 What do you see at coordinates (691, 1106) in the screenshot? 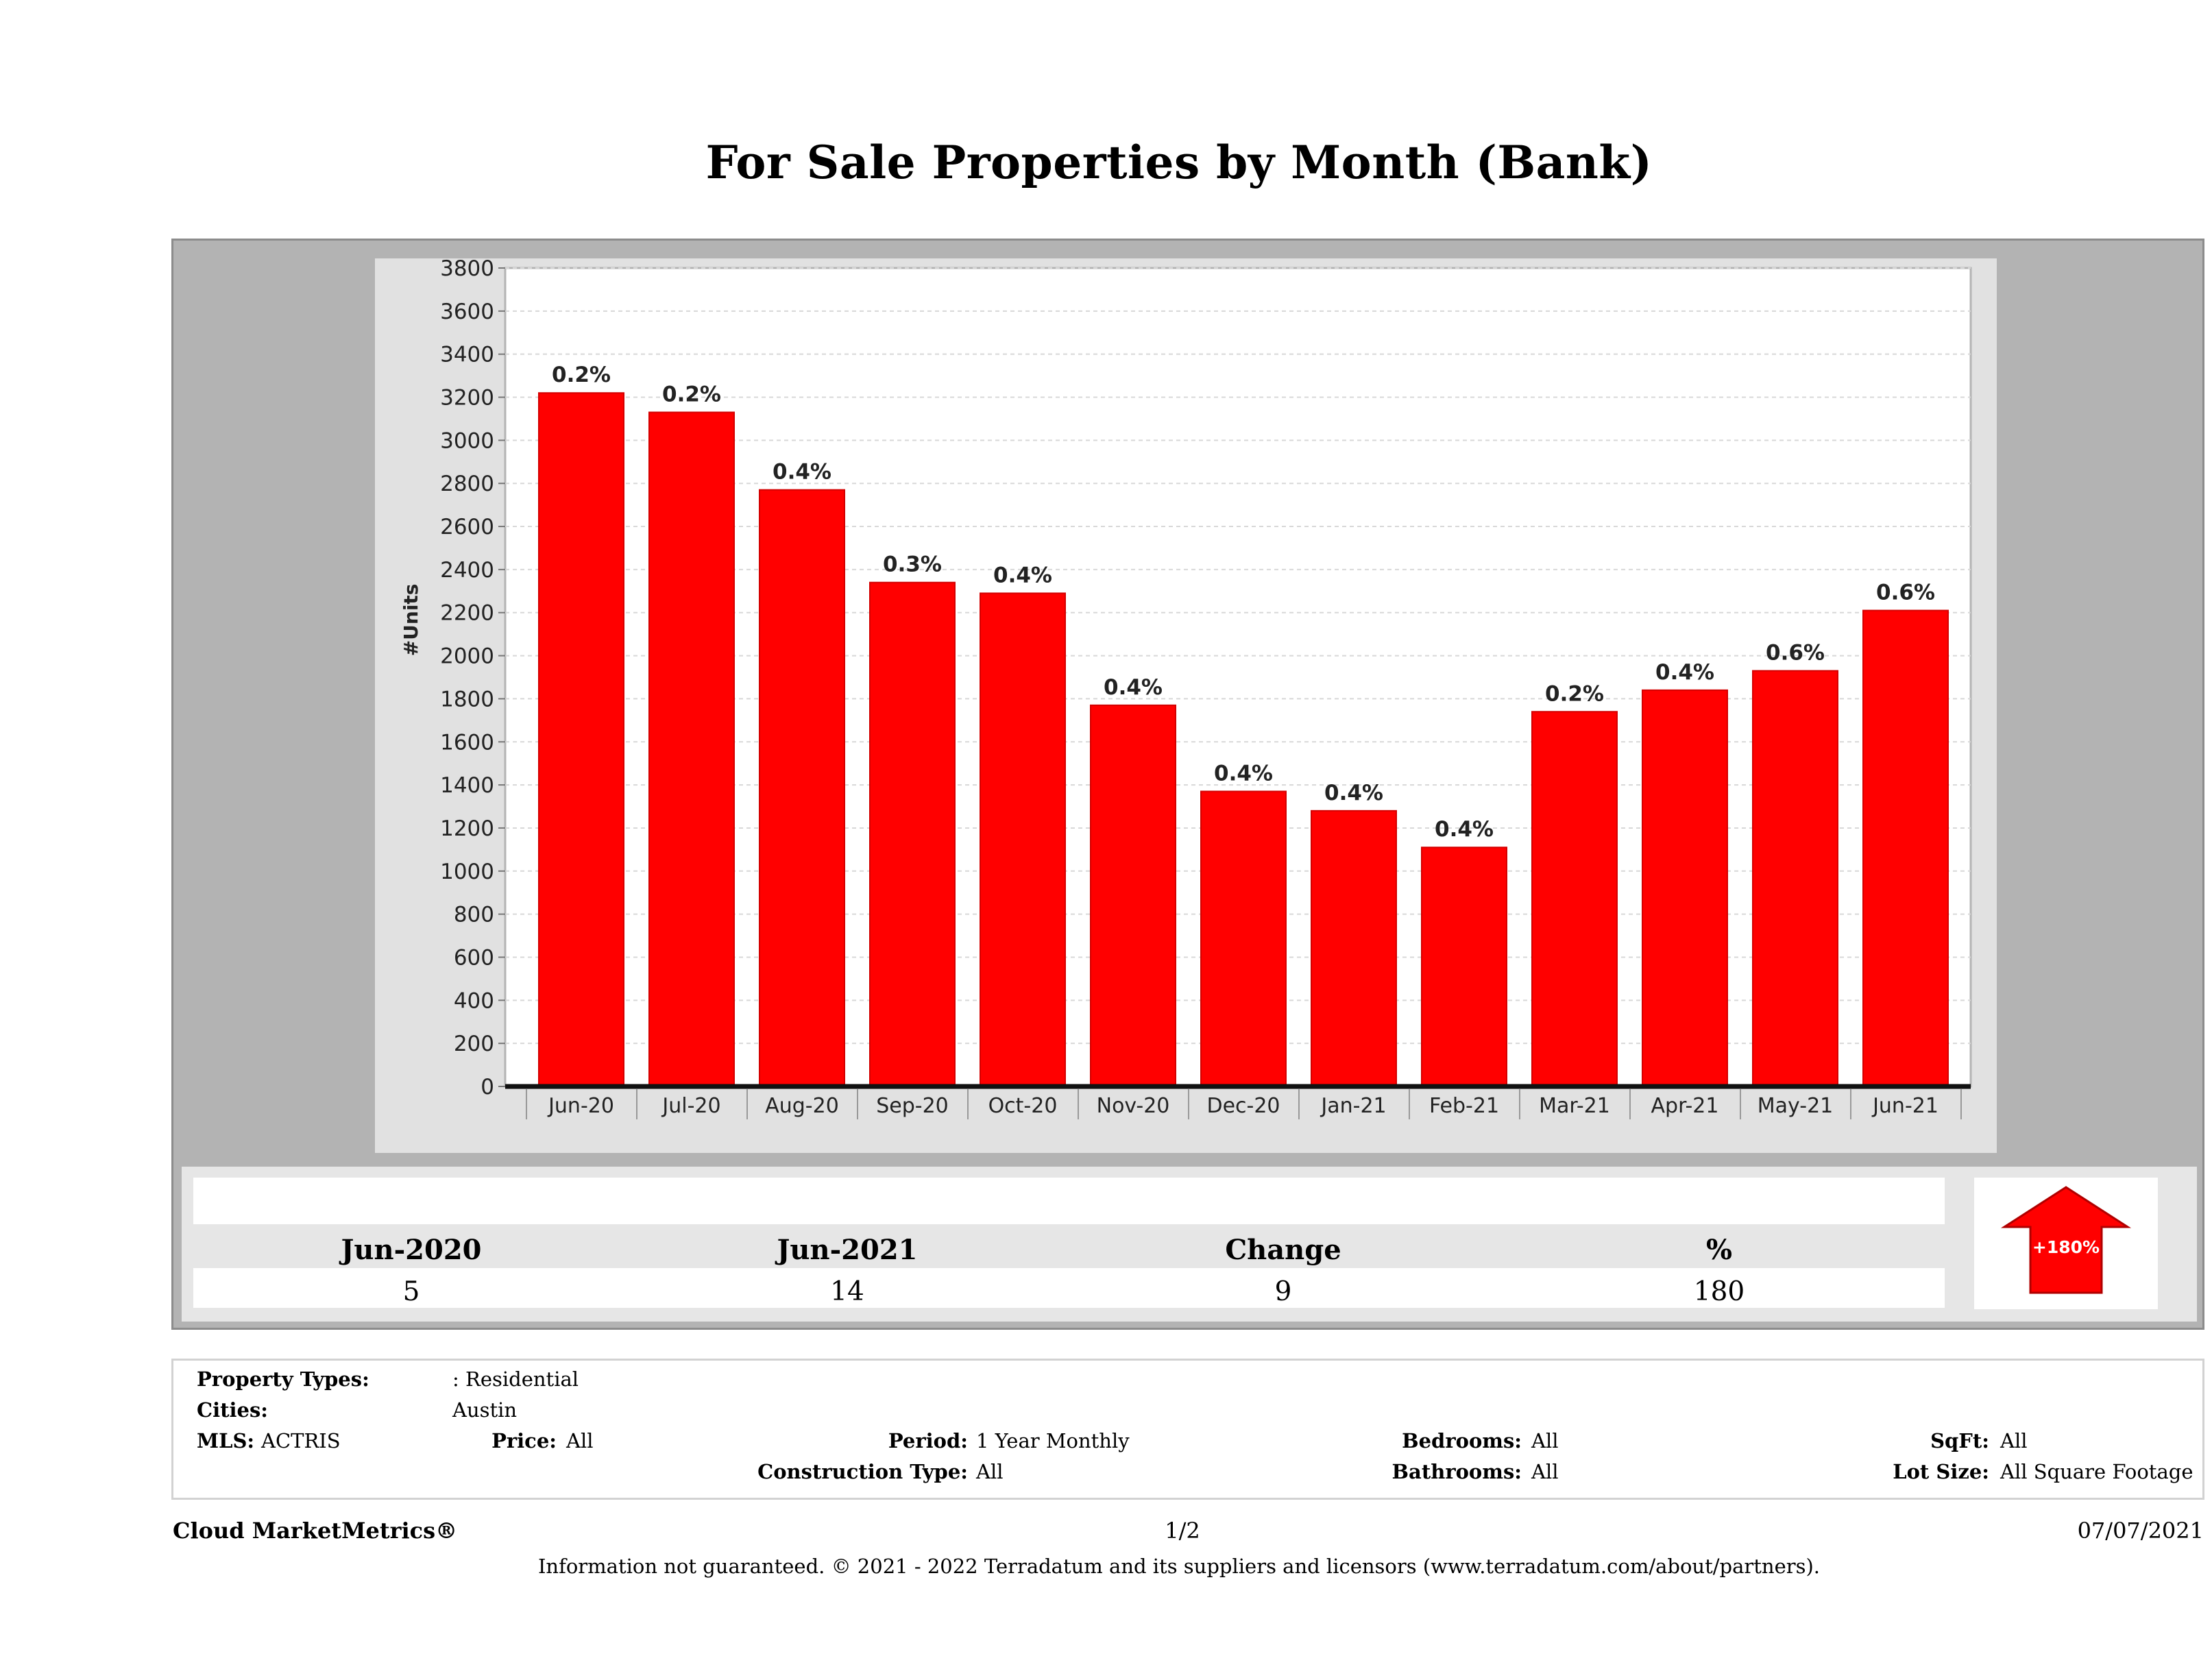
I see `x-tick-label: Jul-20` at bounding box center [691, 1106].